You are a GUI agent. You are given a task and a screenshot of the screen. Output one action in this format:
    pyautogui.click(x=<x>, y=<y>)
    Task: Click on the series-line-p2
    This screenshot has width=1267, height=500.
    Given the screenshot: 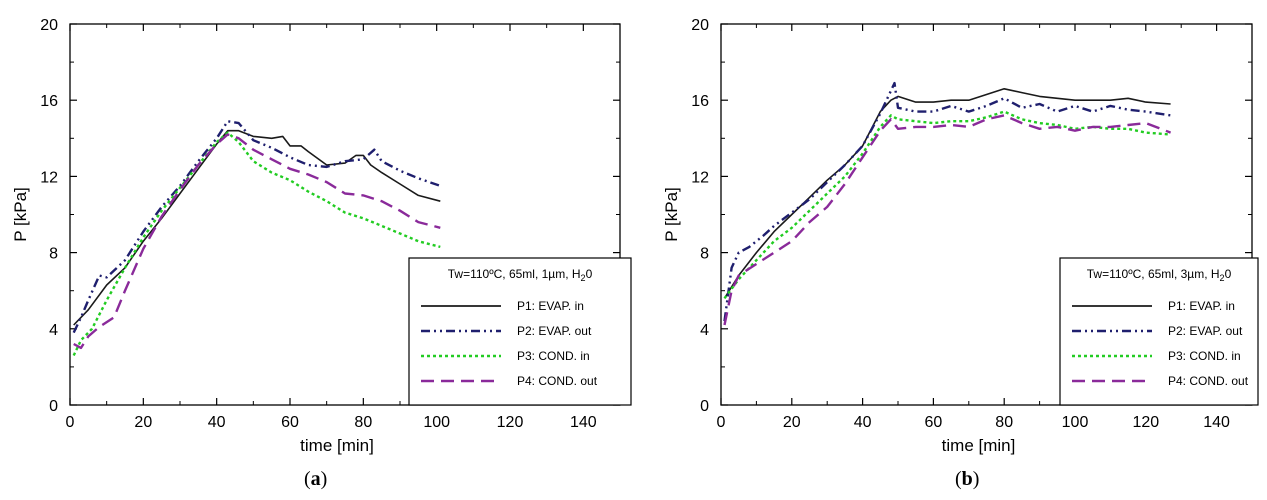 What is the action you would take?
    pyautogui.click(x=256, y=226)
    